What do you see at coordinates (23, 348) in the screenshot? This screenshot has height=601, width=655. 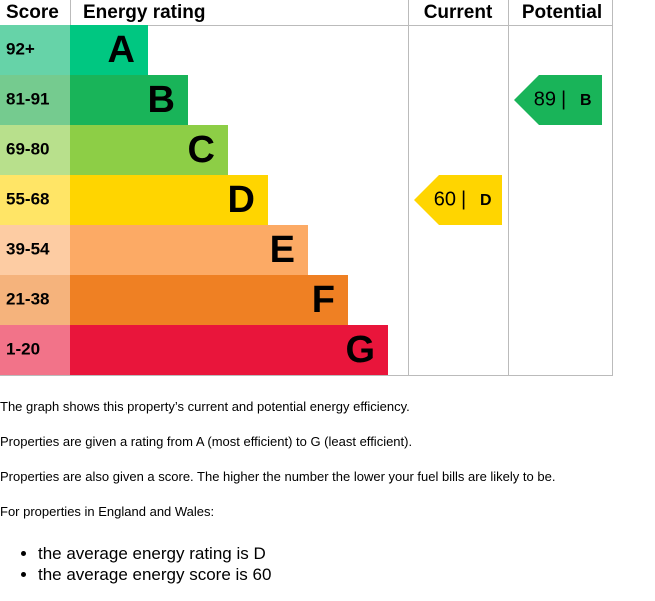 I see `score-label: 1-20` at bounding box center [23, 348].